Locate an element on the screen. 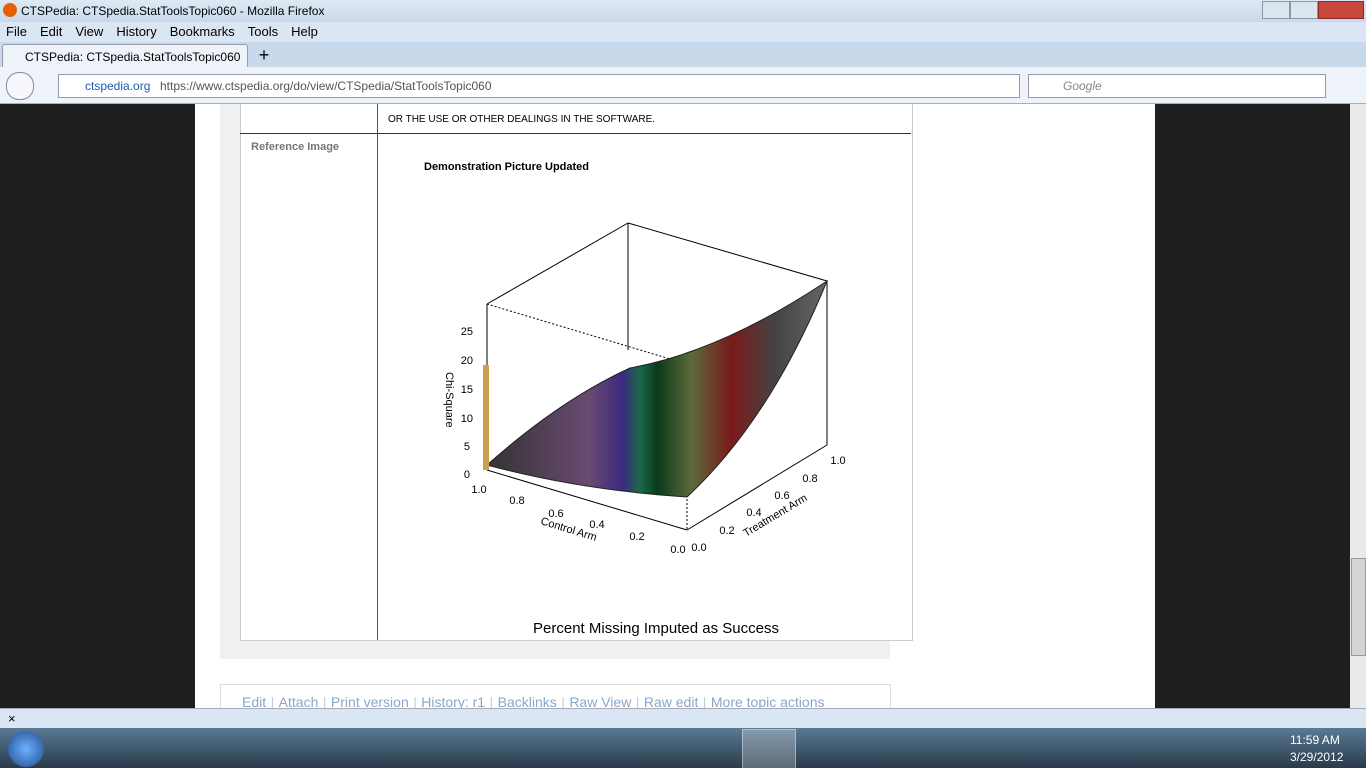 The height and width of the screenshot is (769, 1366). scroll-thumb is located at coordinates (1358, 607).